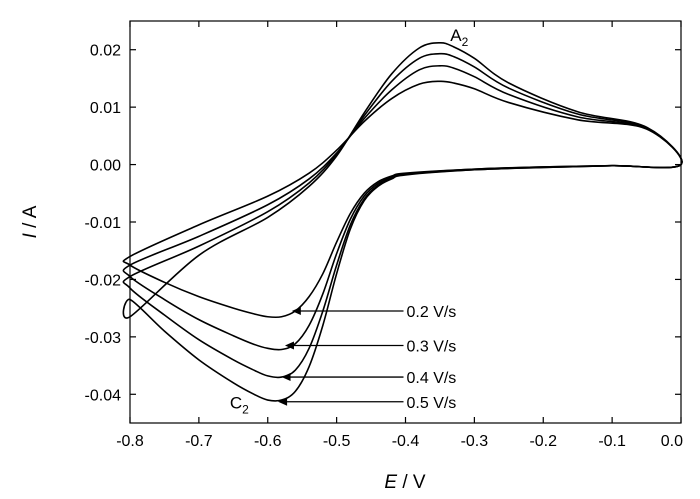 The width and height of the screenshot is (700, 499). Describe the element at coordinates (105, 108) in the screenshot. I see `y-tick-label: 0.01` at that location.